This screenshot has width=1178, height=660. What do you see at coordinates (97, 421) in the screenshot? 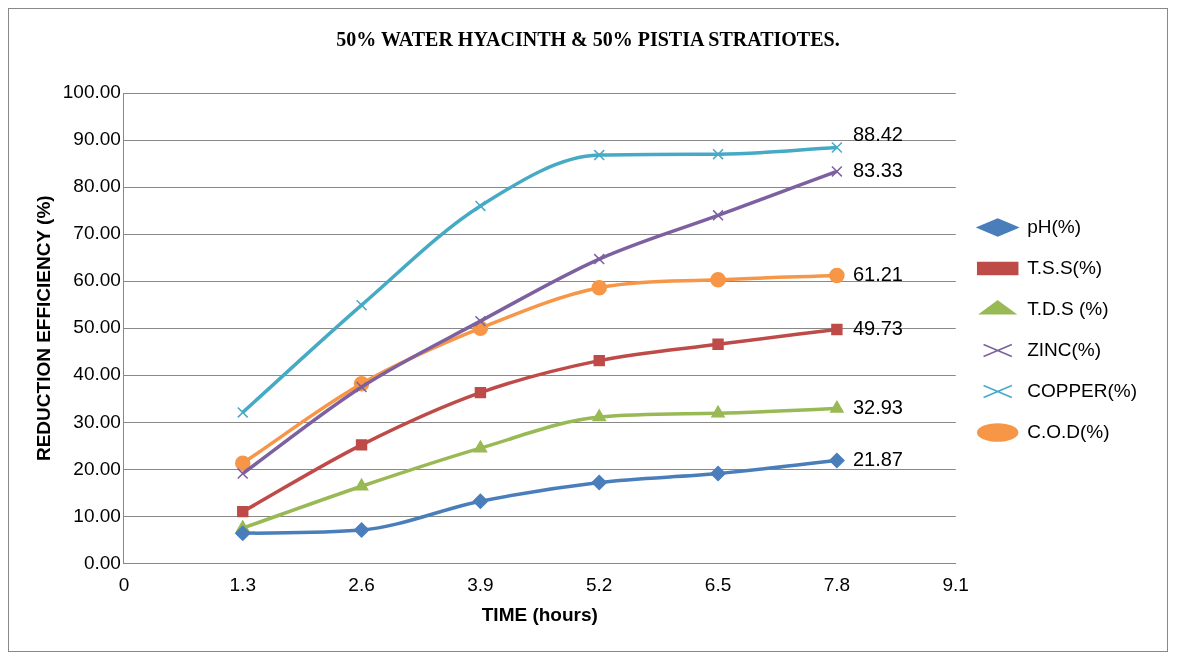
I see `y-tick-label: 30.00` at bounding box center [97, 421].